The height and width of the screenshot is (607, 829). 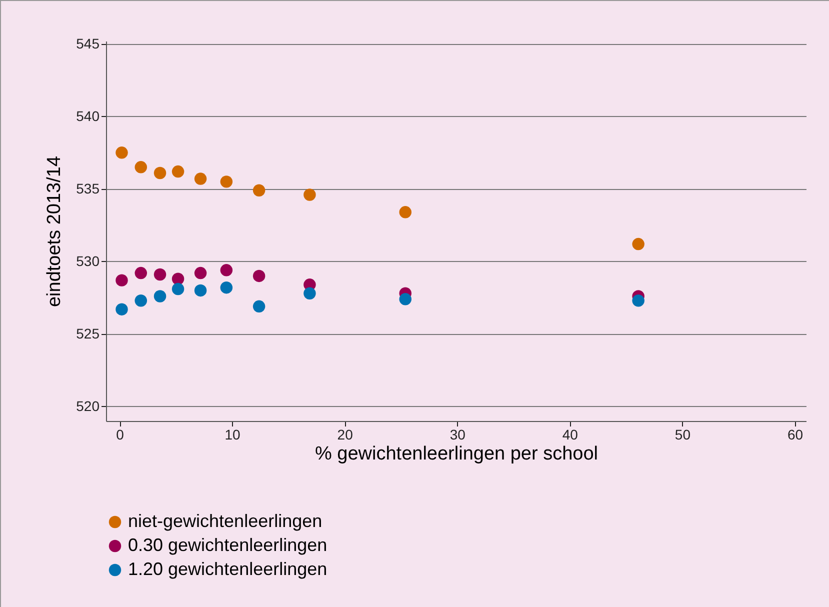 What do you see at coordinates (345, 434) in the screenshot?
I see `x-tick-label: 20` at bounding box center [345, 434].